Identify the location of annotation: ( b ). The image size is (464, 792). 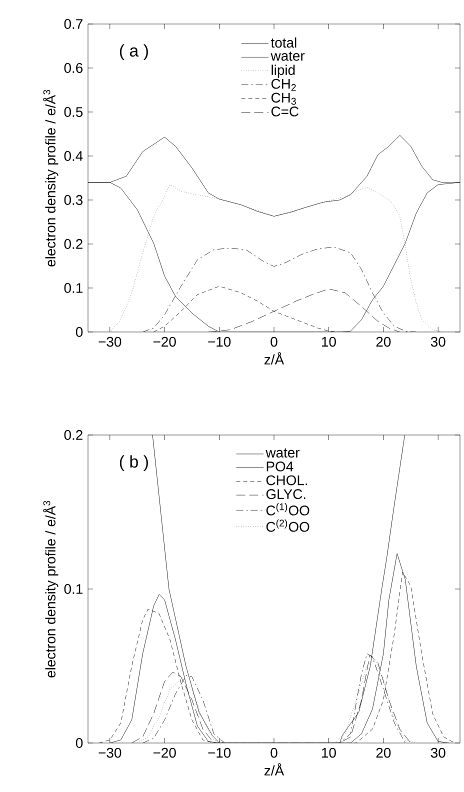
(134, 463).